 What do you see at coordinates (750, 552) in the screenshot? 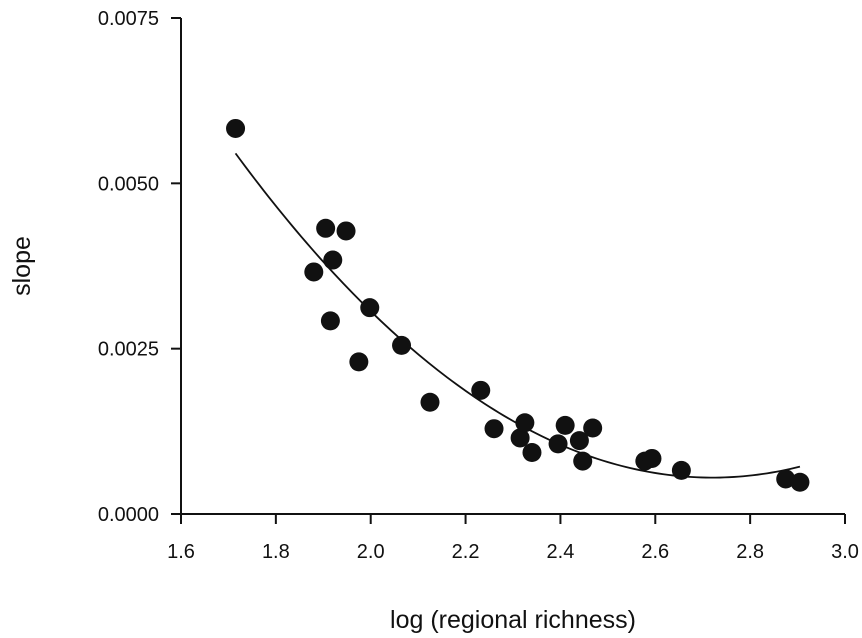
I see `x-tick-label: 2.8` at bounding box center [750, 552].